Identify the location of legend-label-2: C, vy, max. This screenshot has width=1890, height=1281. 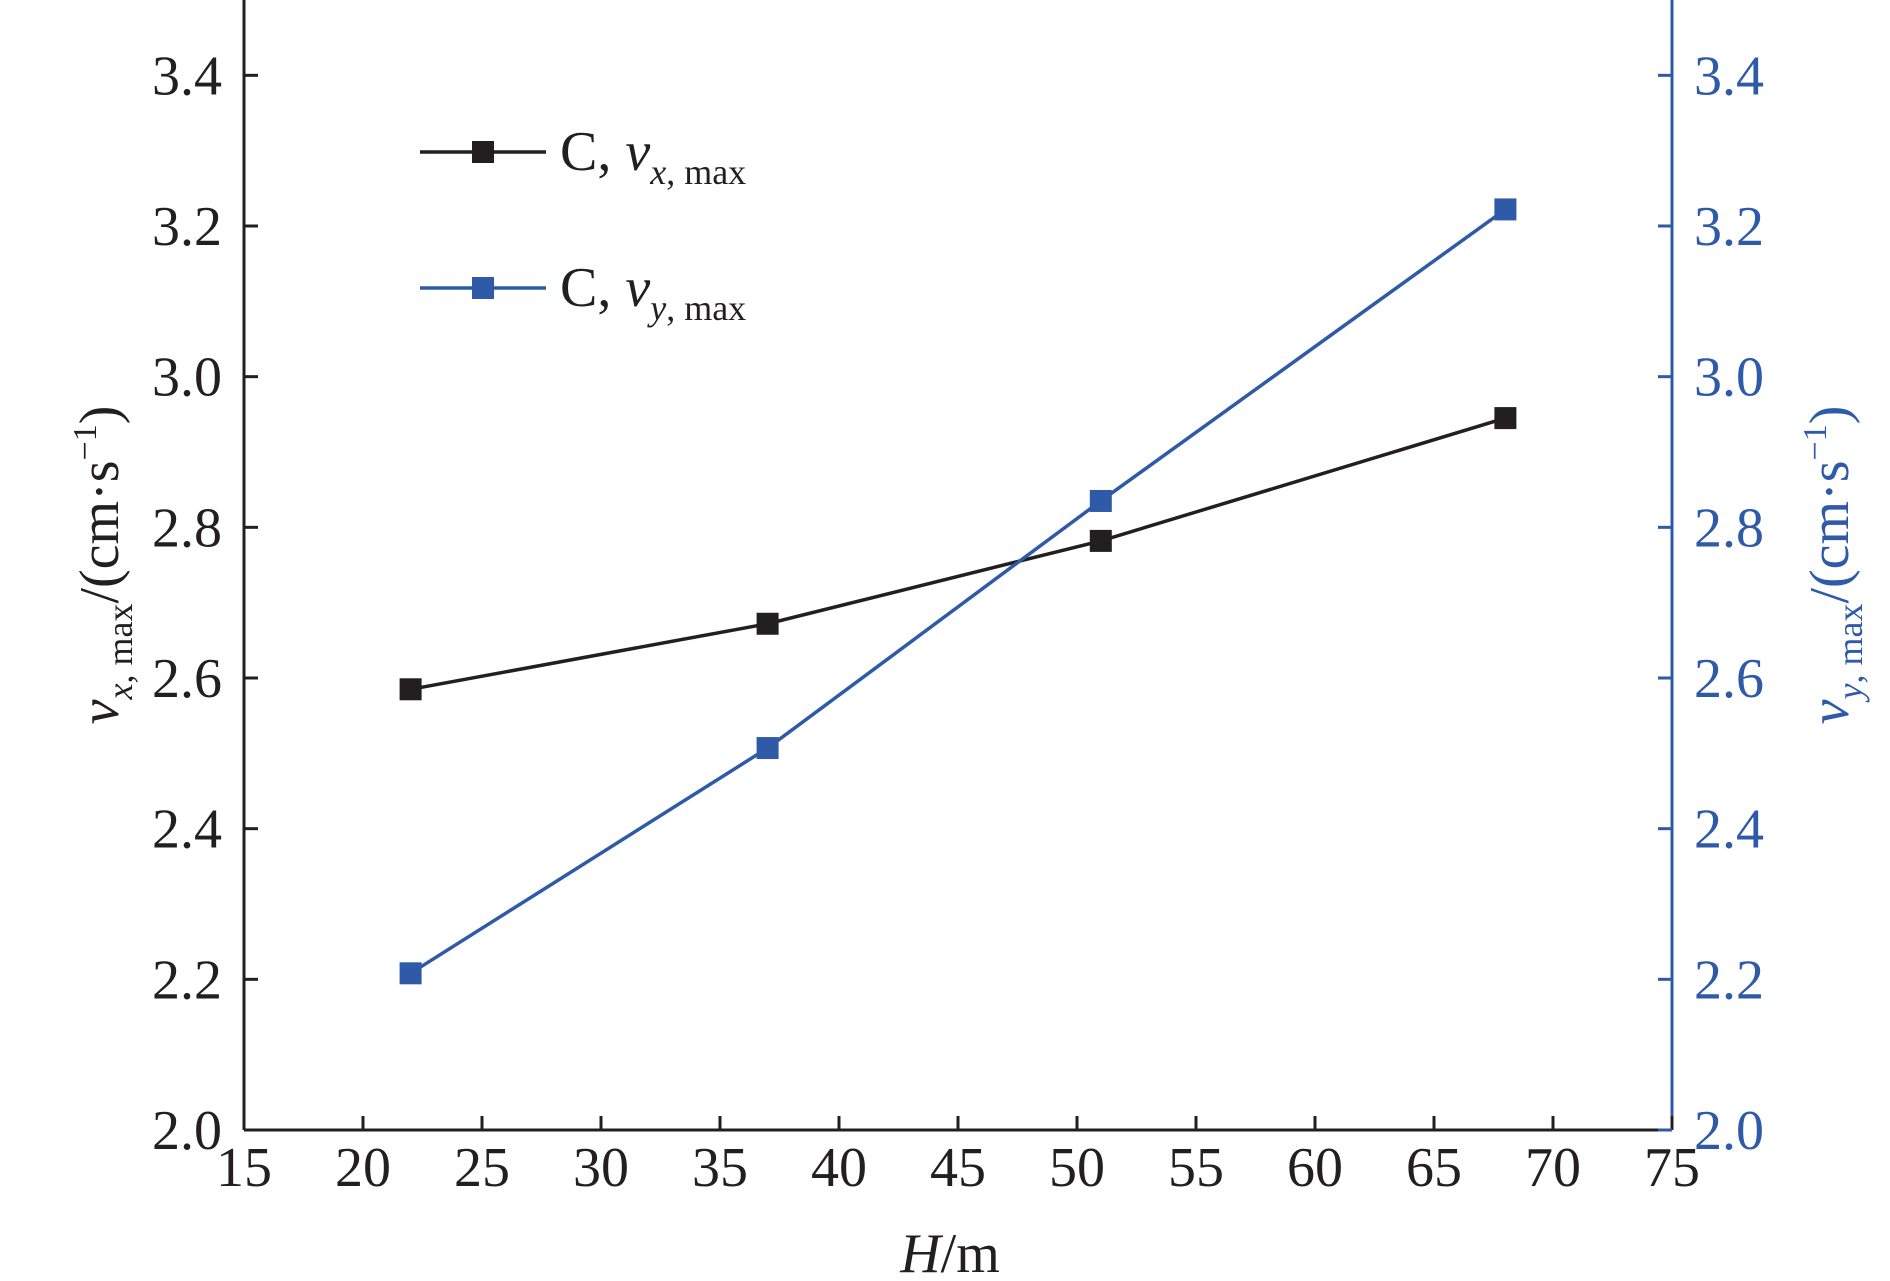
(653, 292).